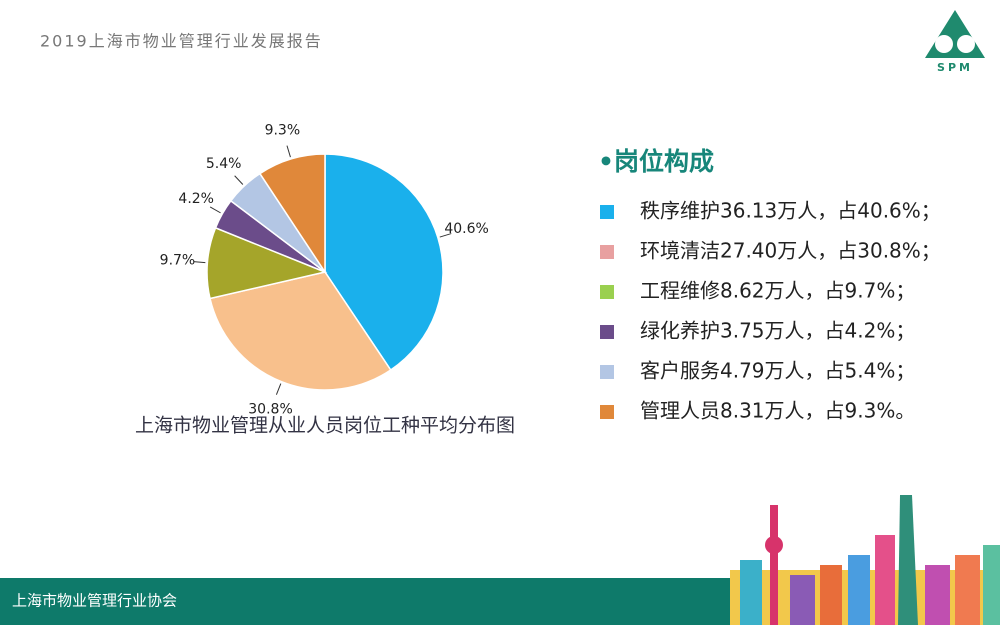 This screenshot has height=625, width=1000. I want to click on data-label: 40.6%, so click(466, 229).